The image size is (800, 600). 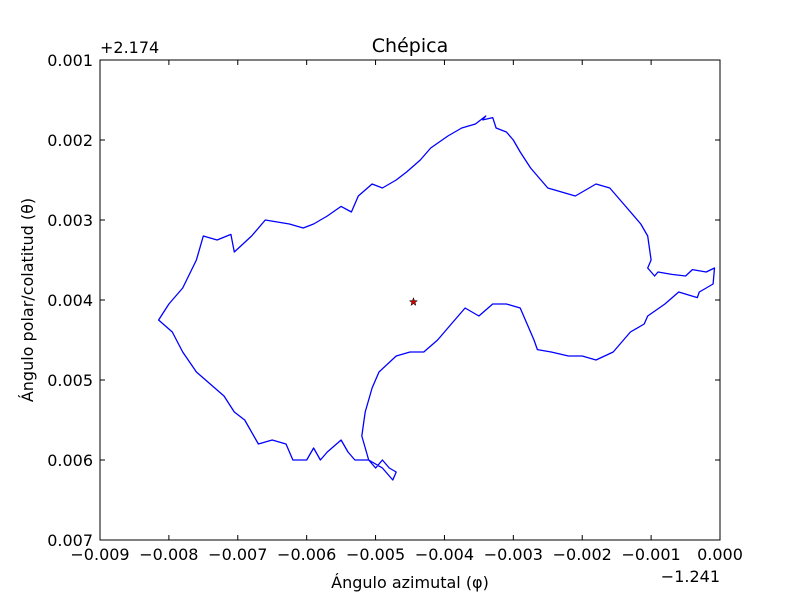 I want to click on x-tick-label: −0.006, so click(x=306, y=554).